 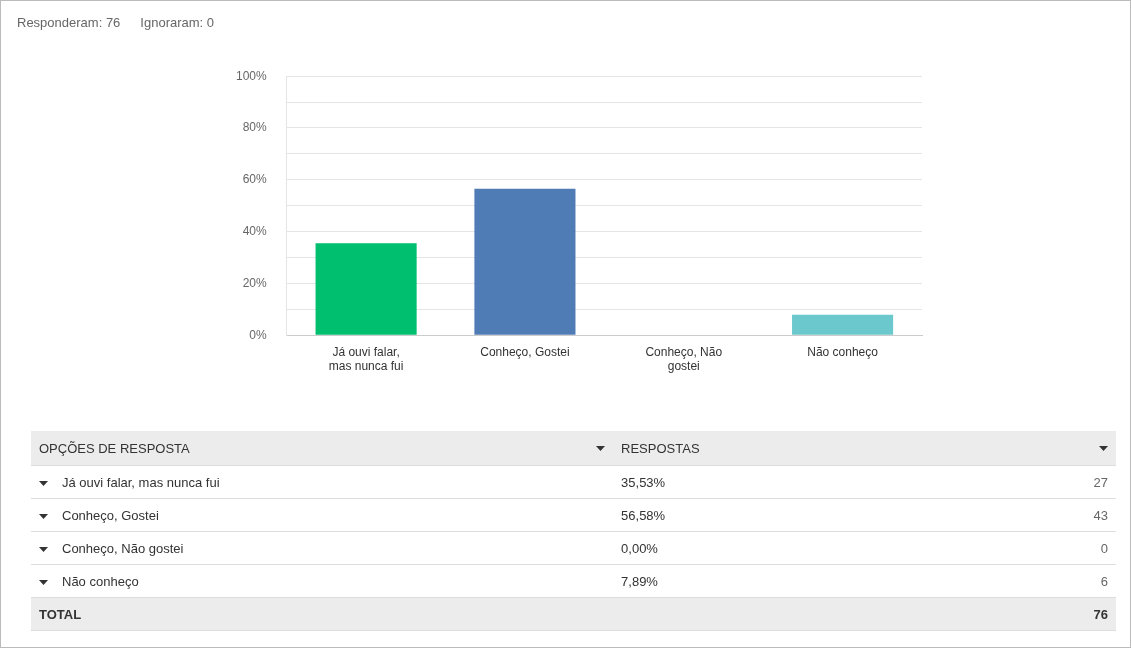 I want to click on y-tick-label: 60%, so click(x=255, y=179).